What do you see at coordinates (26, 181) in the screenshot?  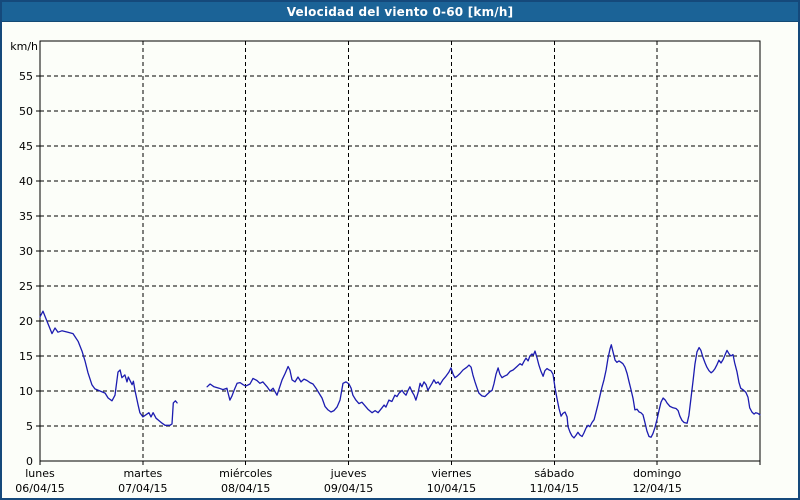 I see `y-tick-label: 40` at bounding box center [26, 181].